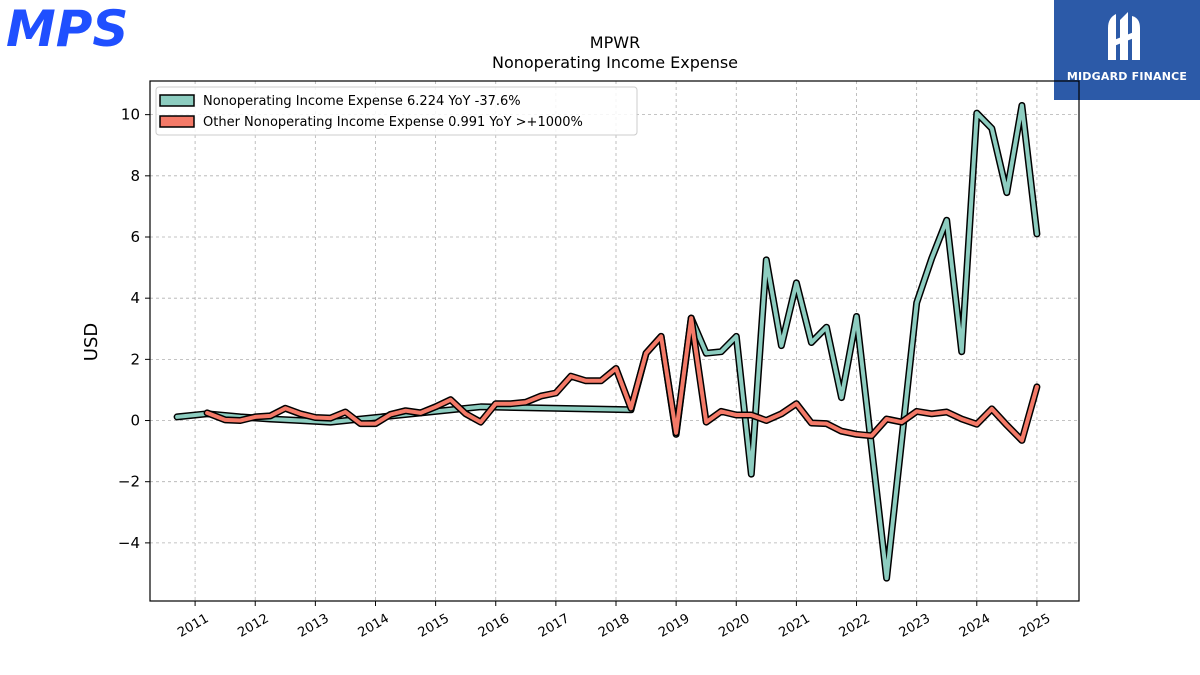 Image resolution: width=1200 pixels, height=675 pixels. Describe the element at coordinates (614, 626) in the screenshot. I see `x-tick-label: 2018` at that location.